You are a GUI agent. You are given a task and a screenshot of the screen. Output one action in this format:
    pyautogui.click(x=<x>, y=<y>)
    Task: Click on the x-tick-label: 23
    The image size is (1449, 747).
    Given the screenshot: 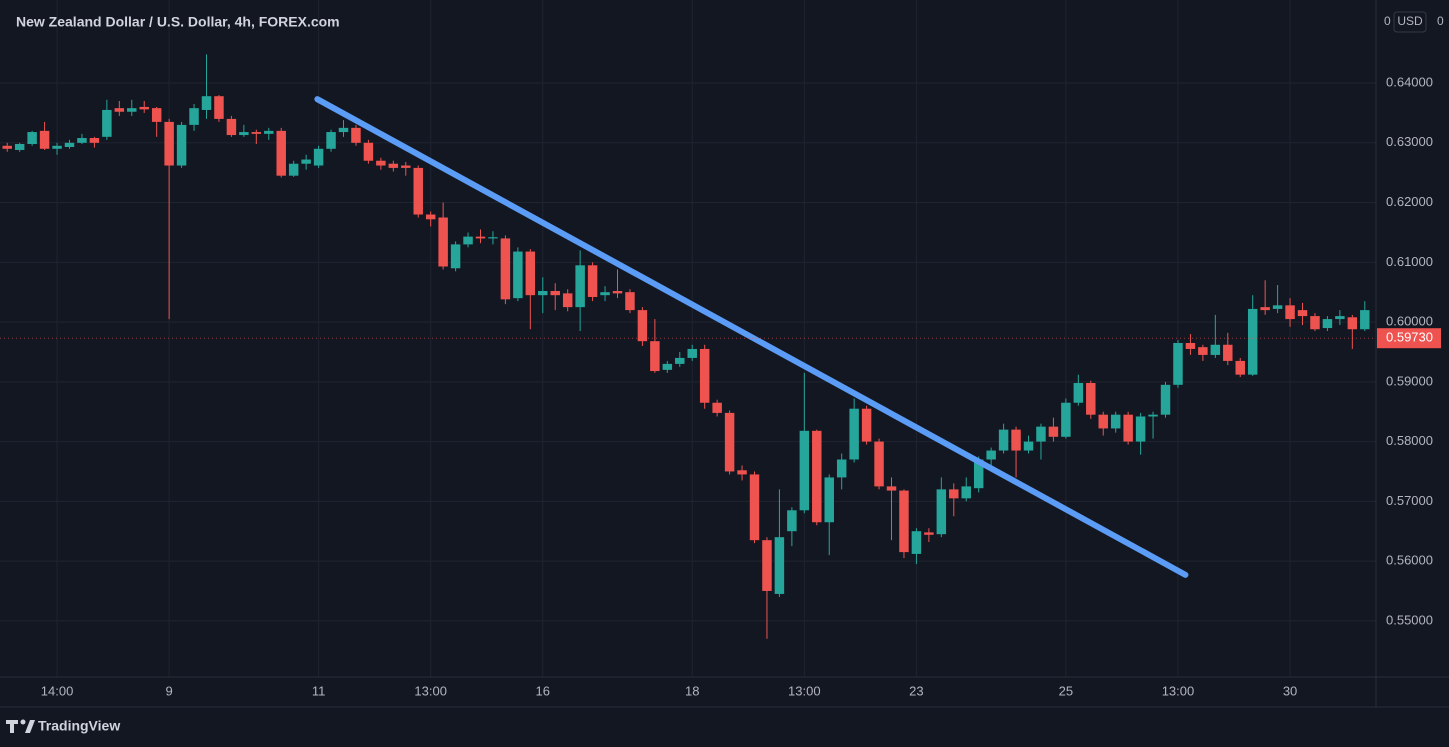 What is the action you would take?
    pyautogui.click(x=916, y=690)
    